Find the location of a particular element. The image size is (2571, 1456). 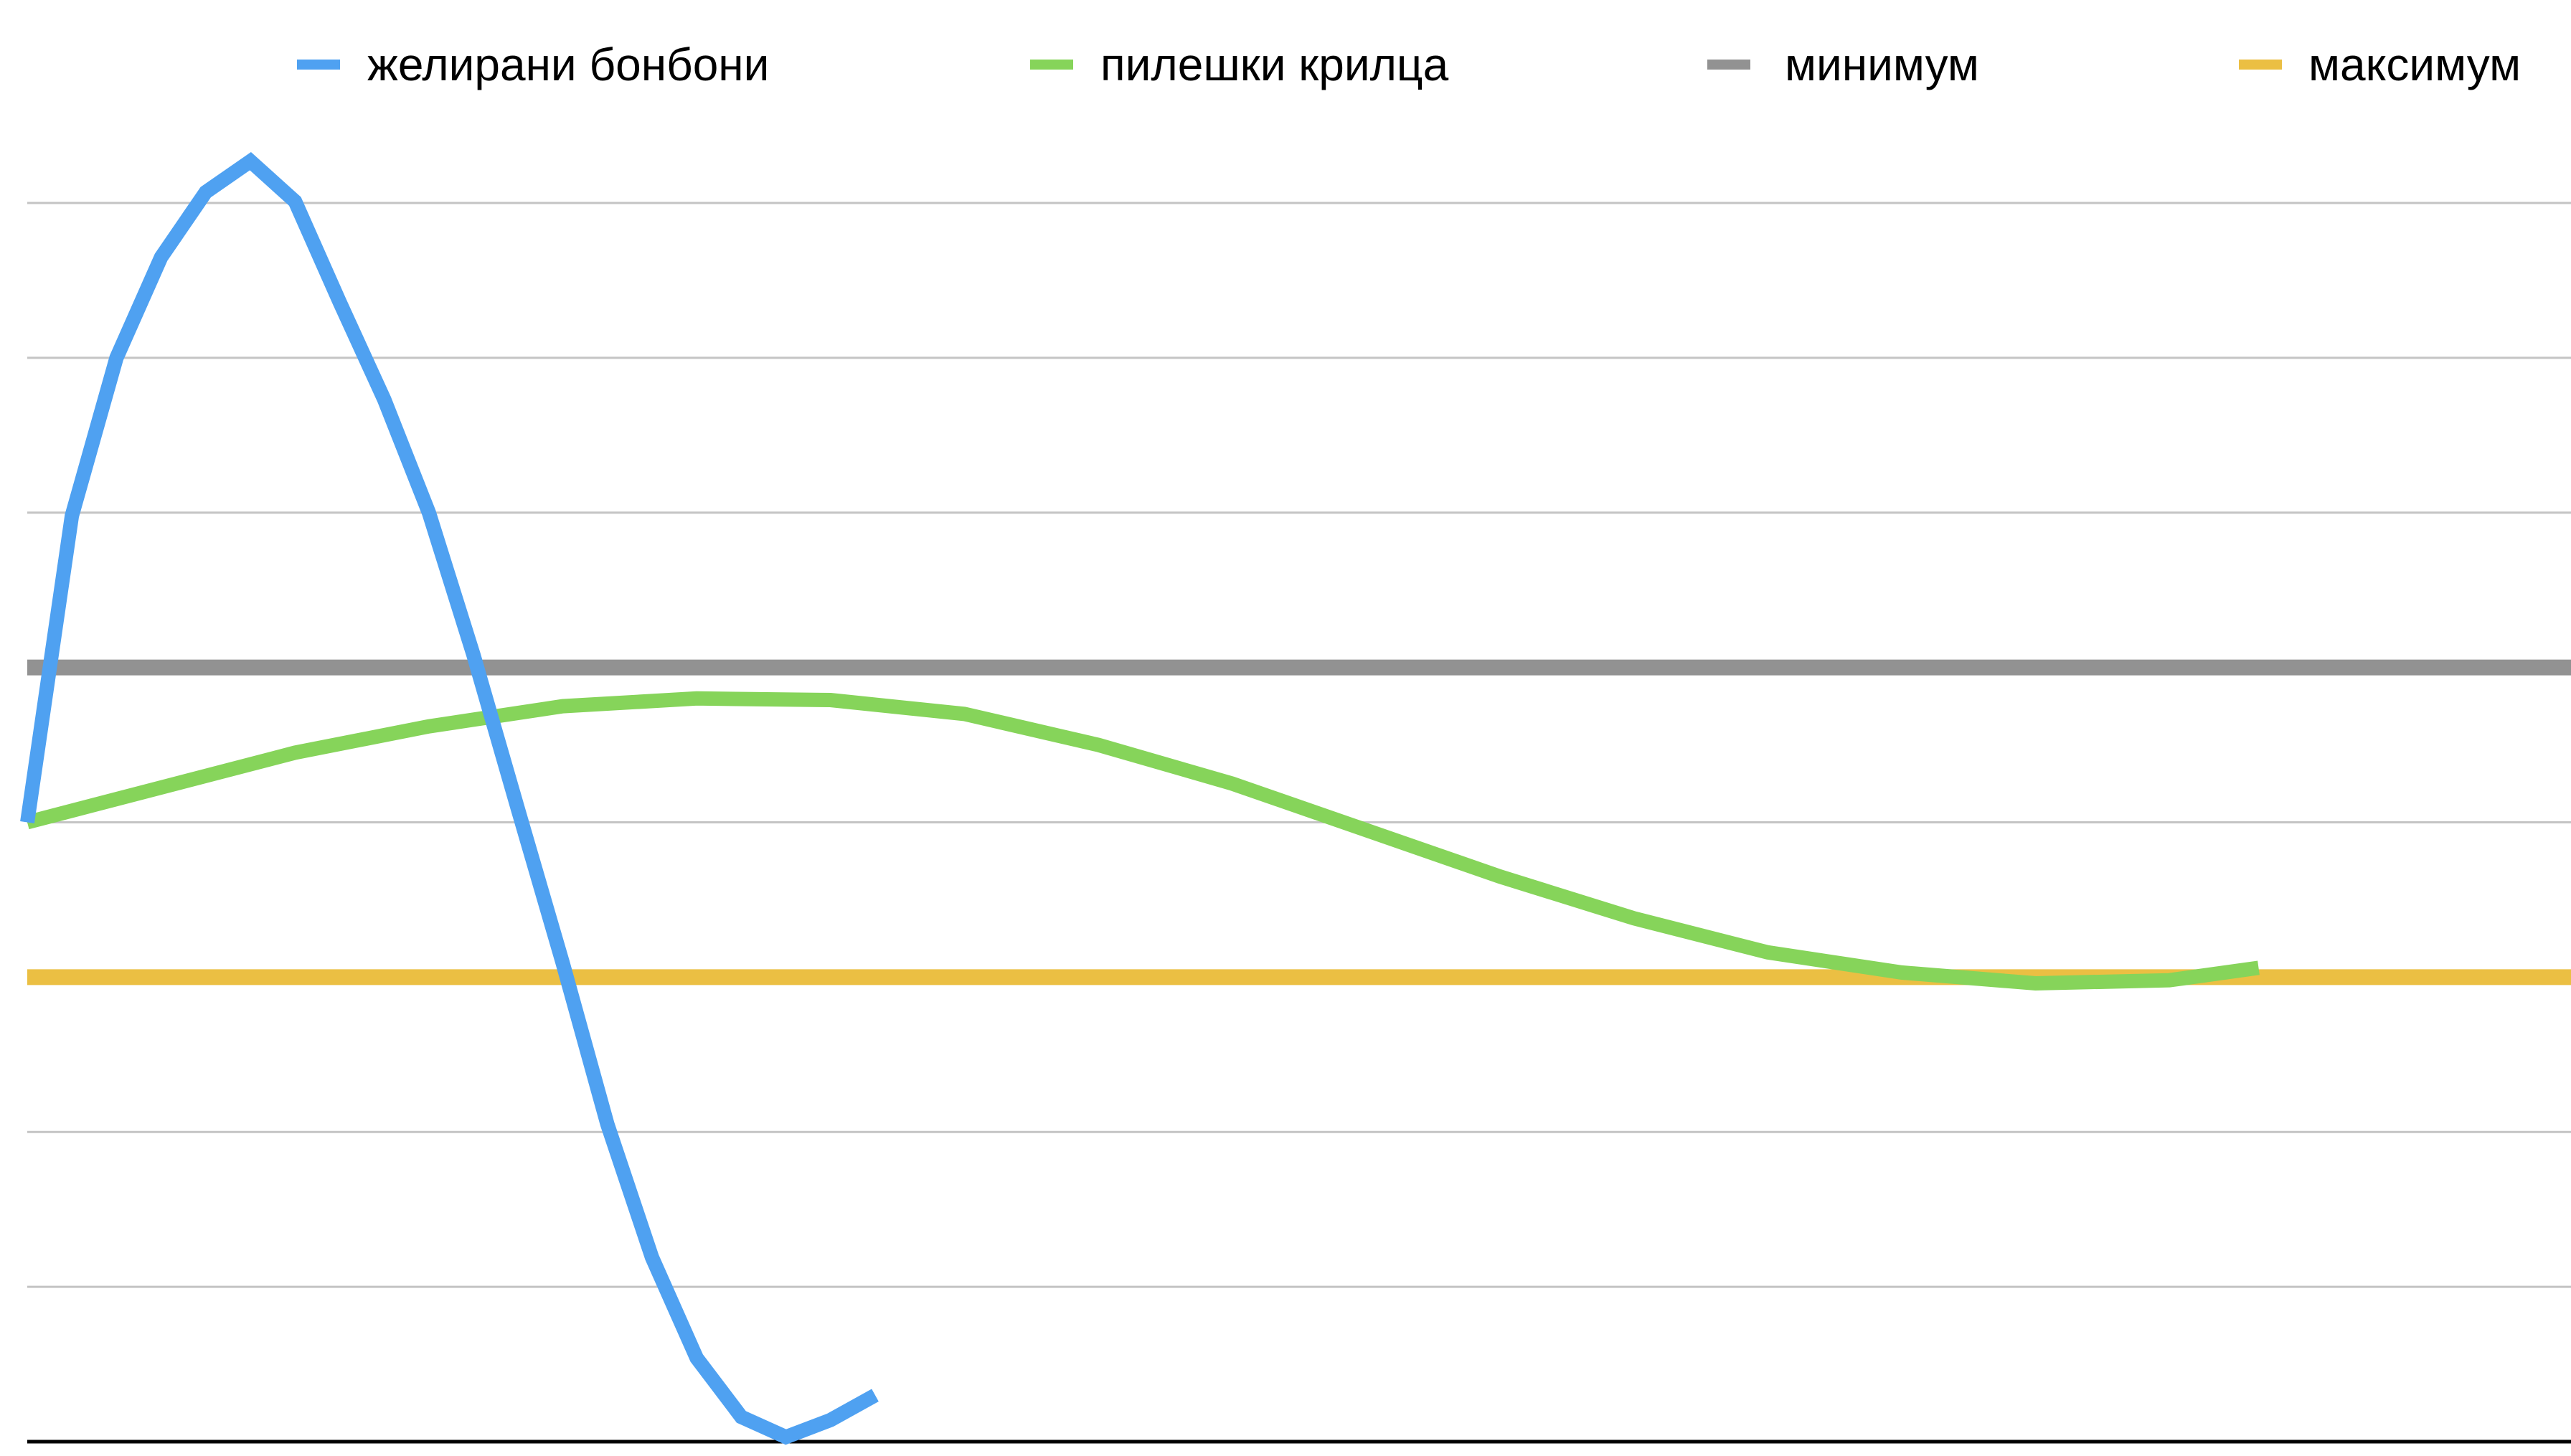

legend-label-4: максимум is located at coordinates (2414, 64).